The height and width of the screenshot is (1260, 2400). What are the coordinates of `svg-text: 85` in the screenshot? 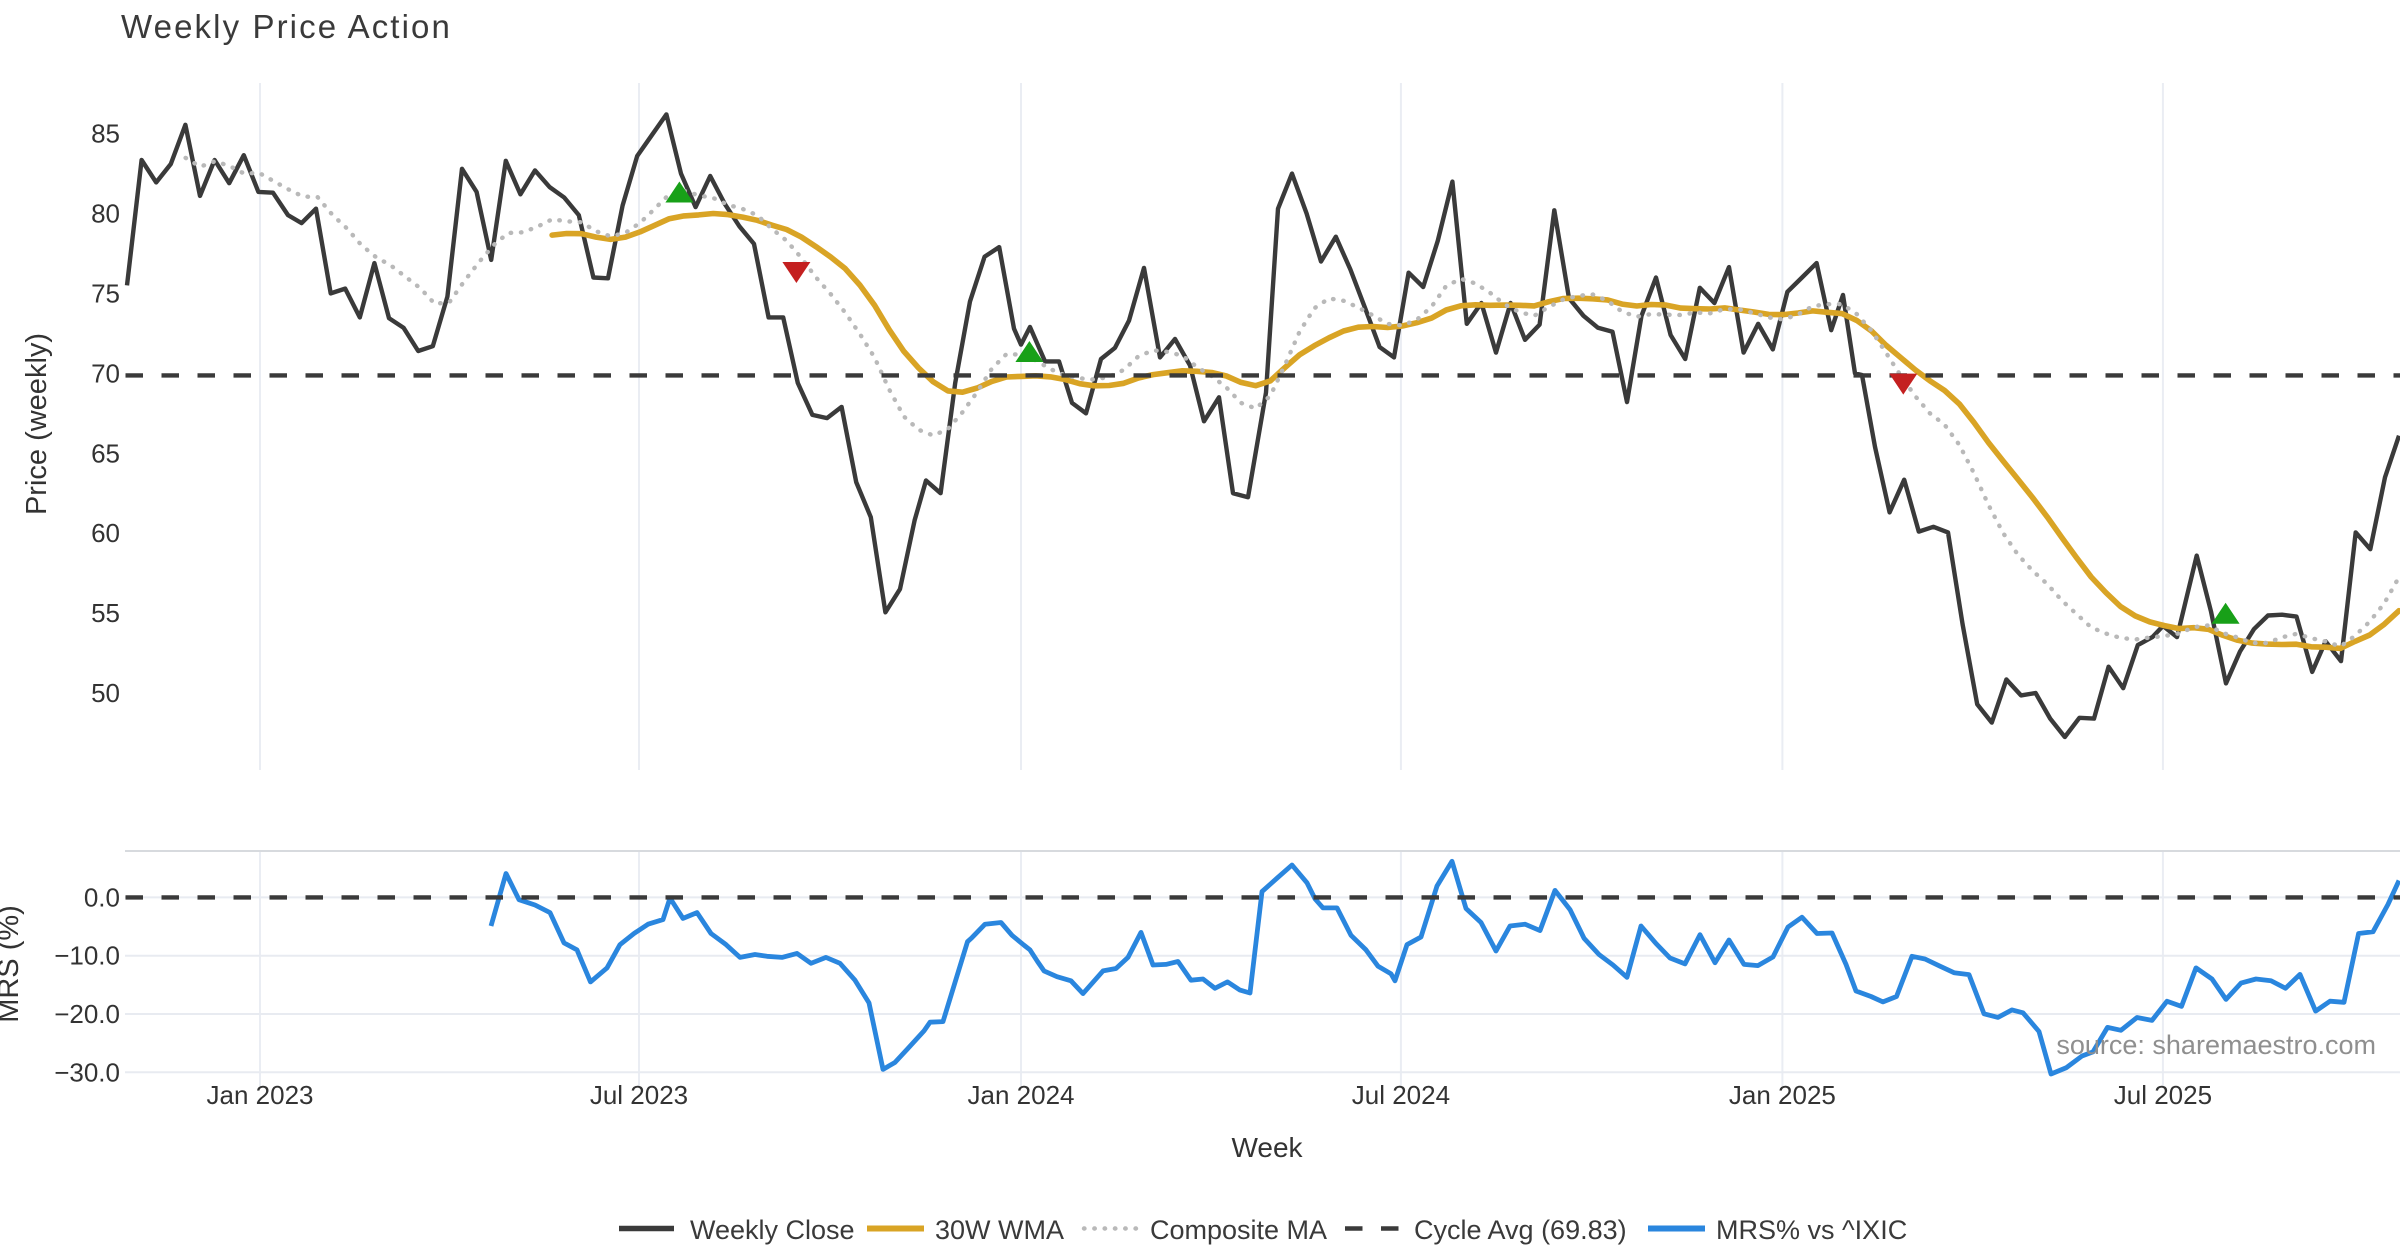 It's located at (105, 134).